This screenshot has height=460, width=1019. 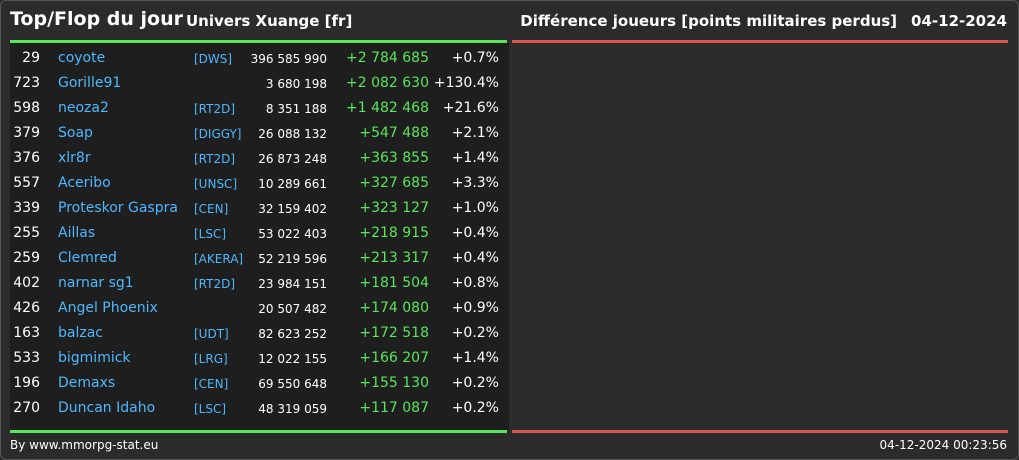 What do you see at coordinates (475, 258) in the screenshot?
I see `percent-change: +0.4%` at bounding box center [475, 258].